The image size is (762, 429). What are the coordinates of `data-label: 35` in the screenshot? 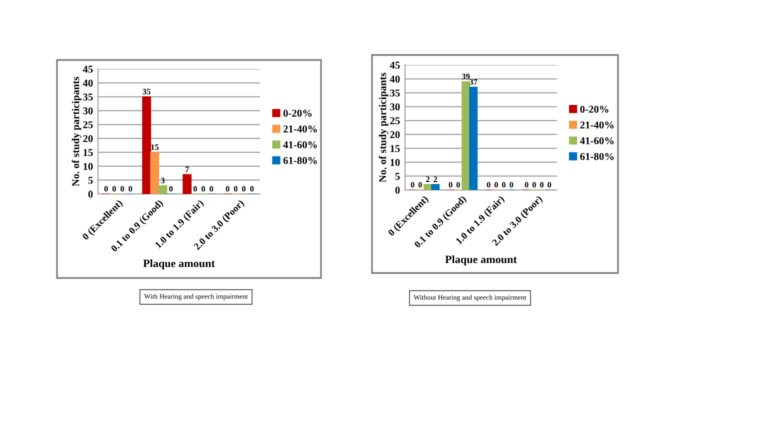 It's located at (146, 91).